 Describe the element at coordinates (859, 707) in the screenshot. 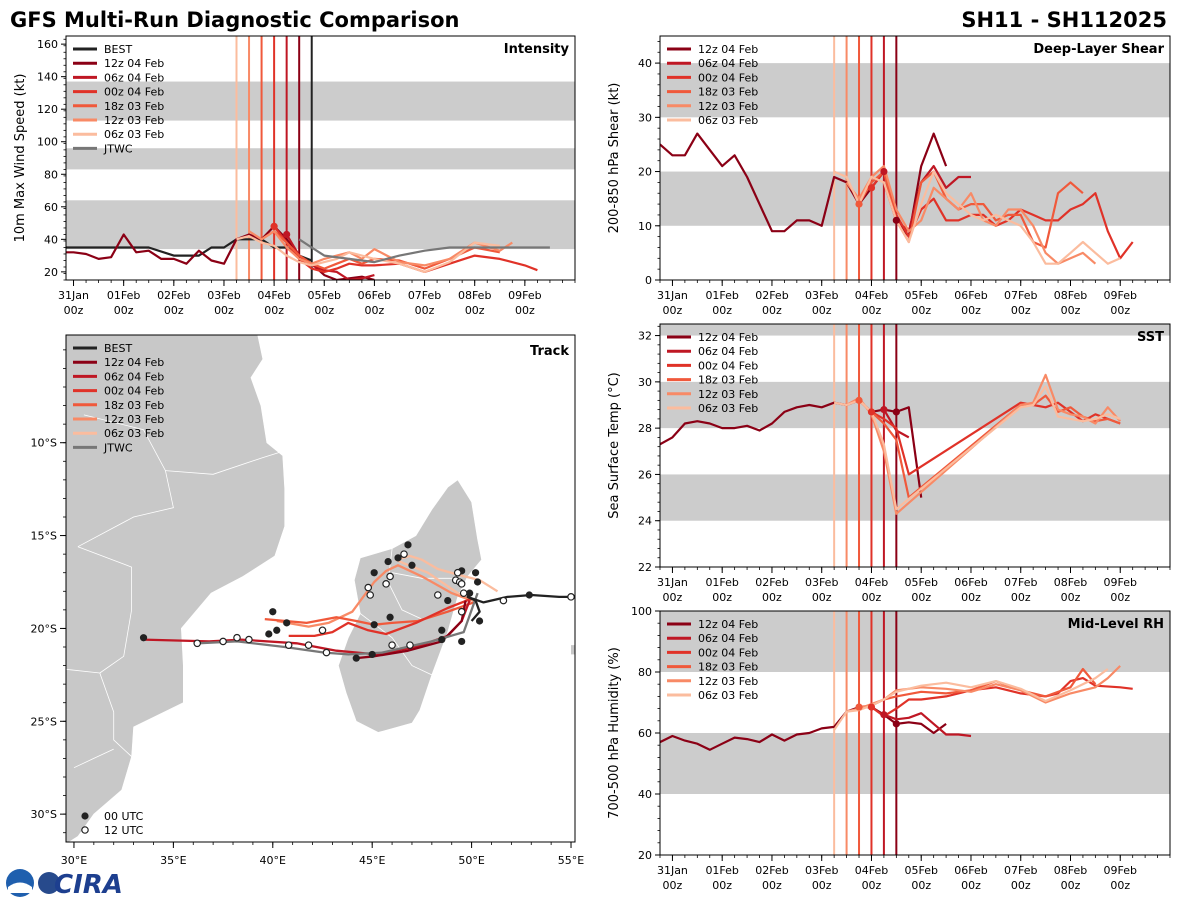

I see `series-marker-18z-03-feb` at that location.